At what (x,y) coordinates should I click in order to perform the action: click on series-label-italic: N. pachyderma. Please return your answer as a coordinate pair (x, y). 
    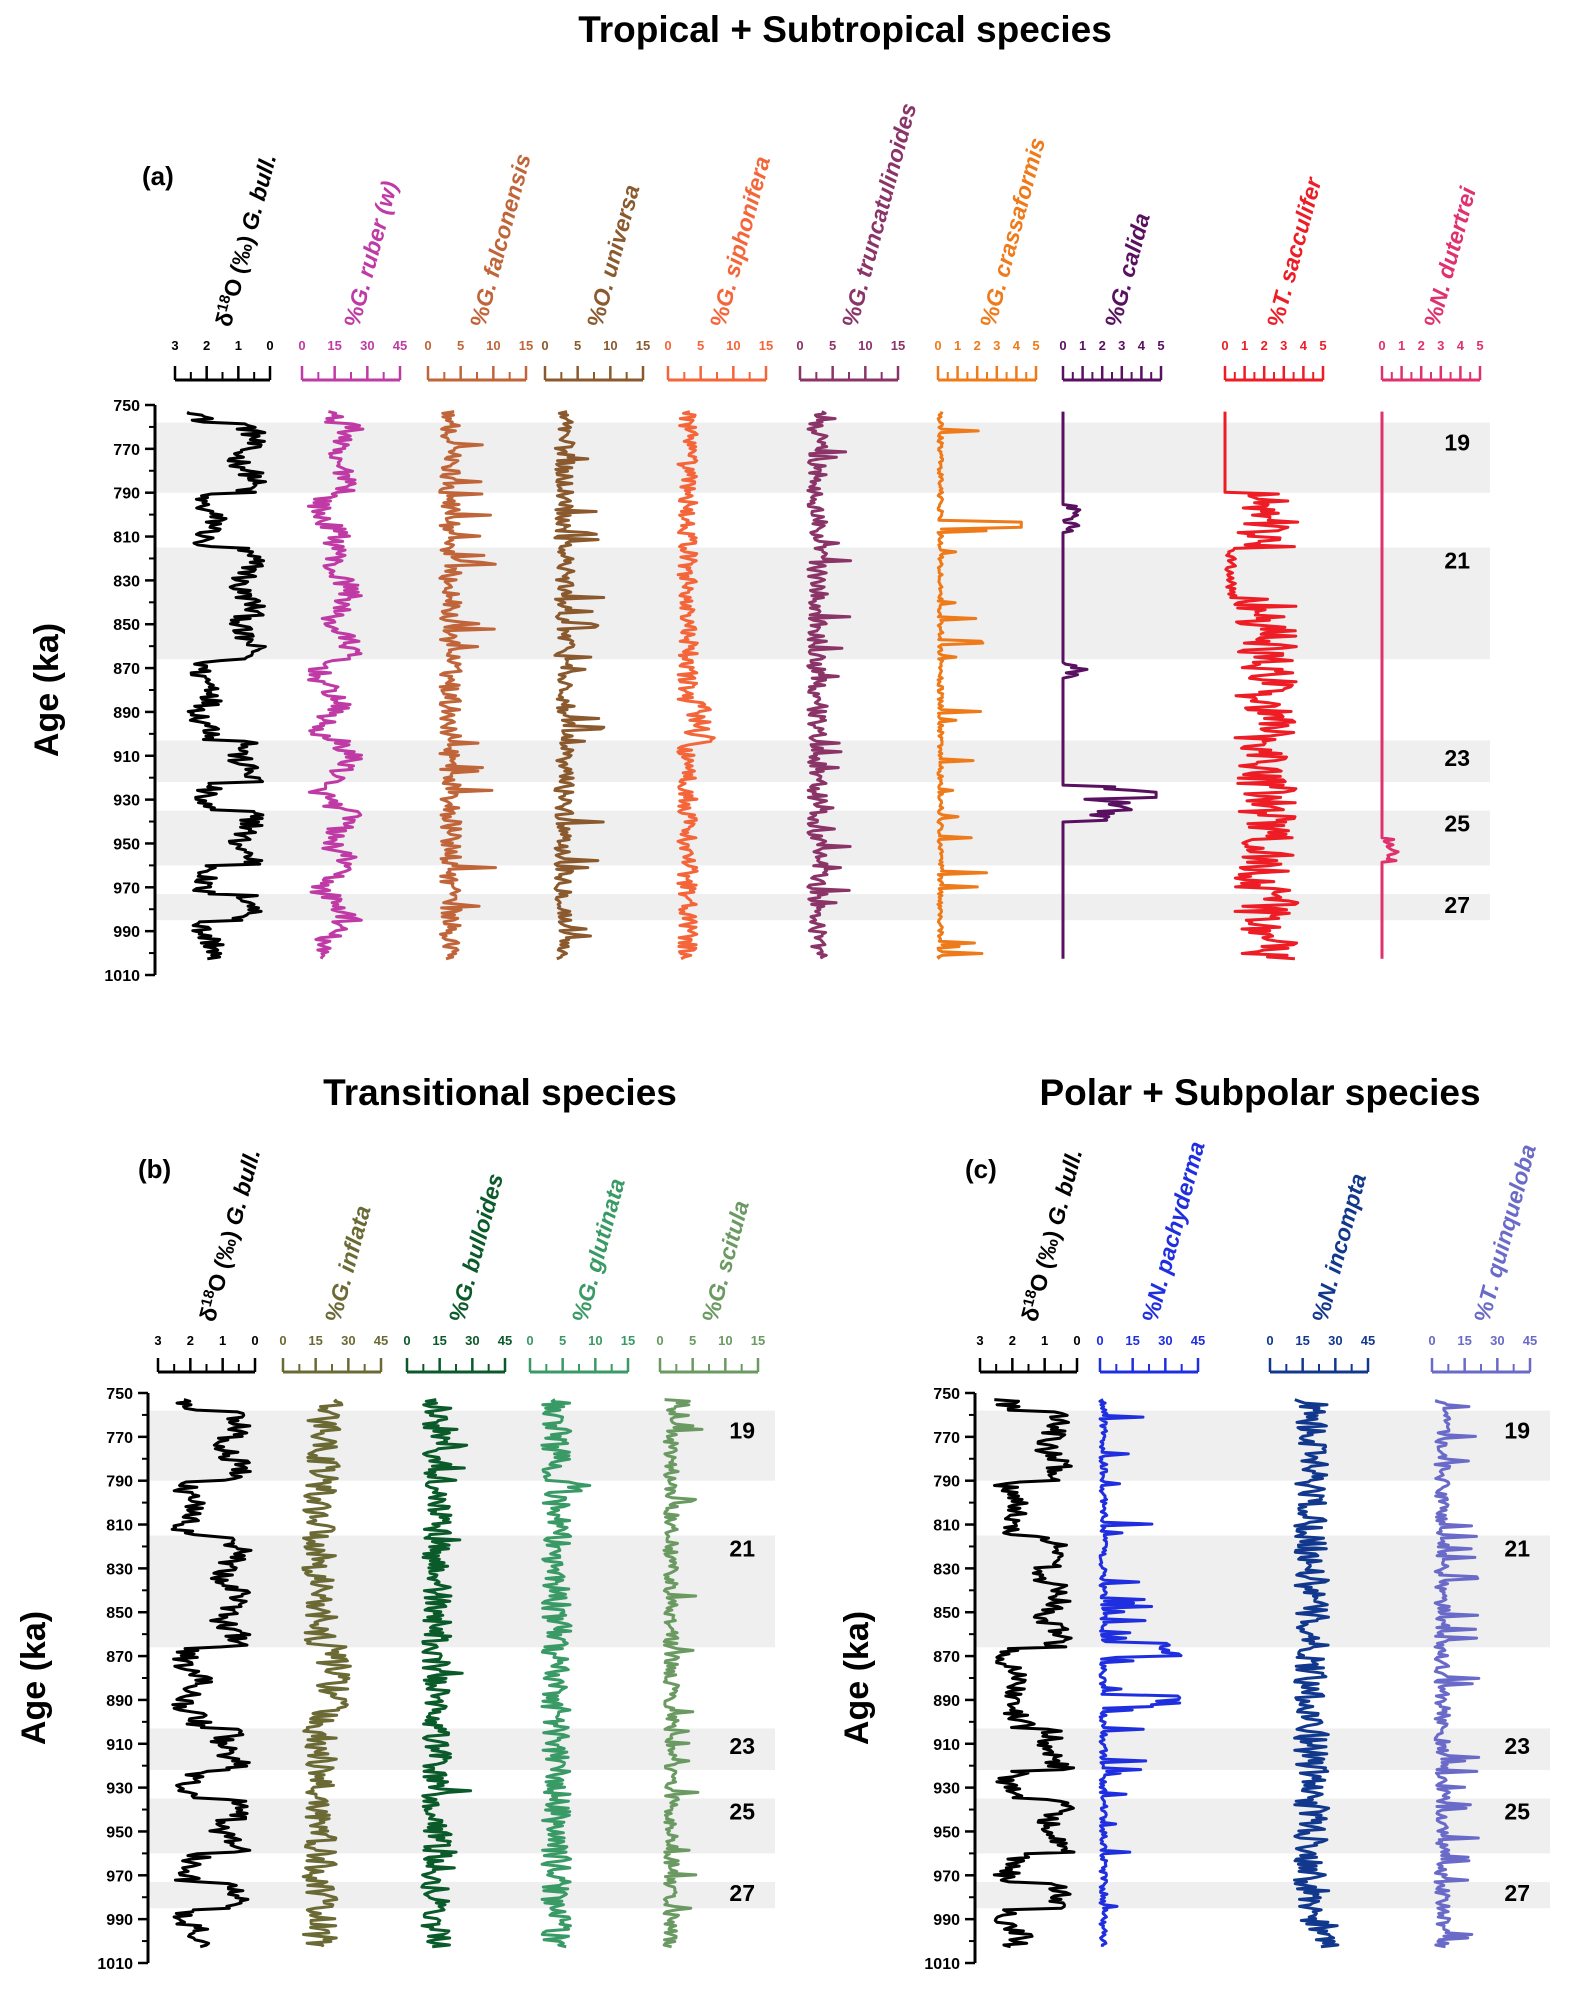
    Looking at the image, I should click on (1176, 1221).